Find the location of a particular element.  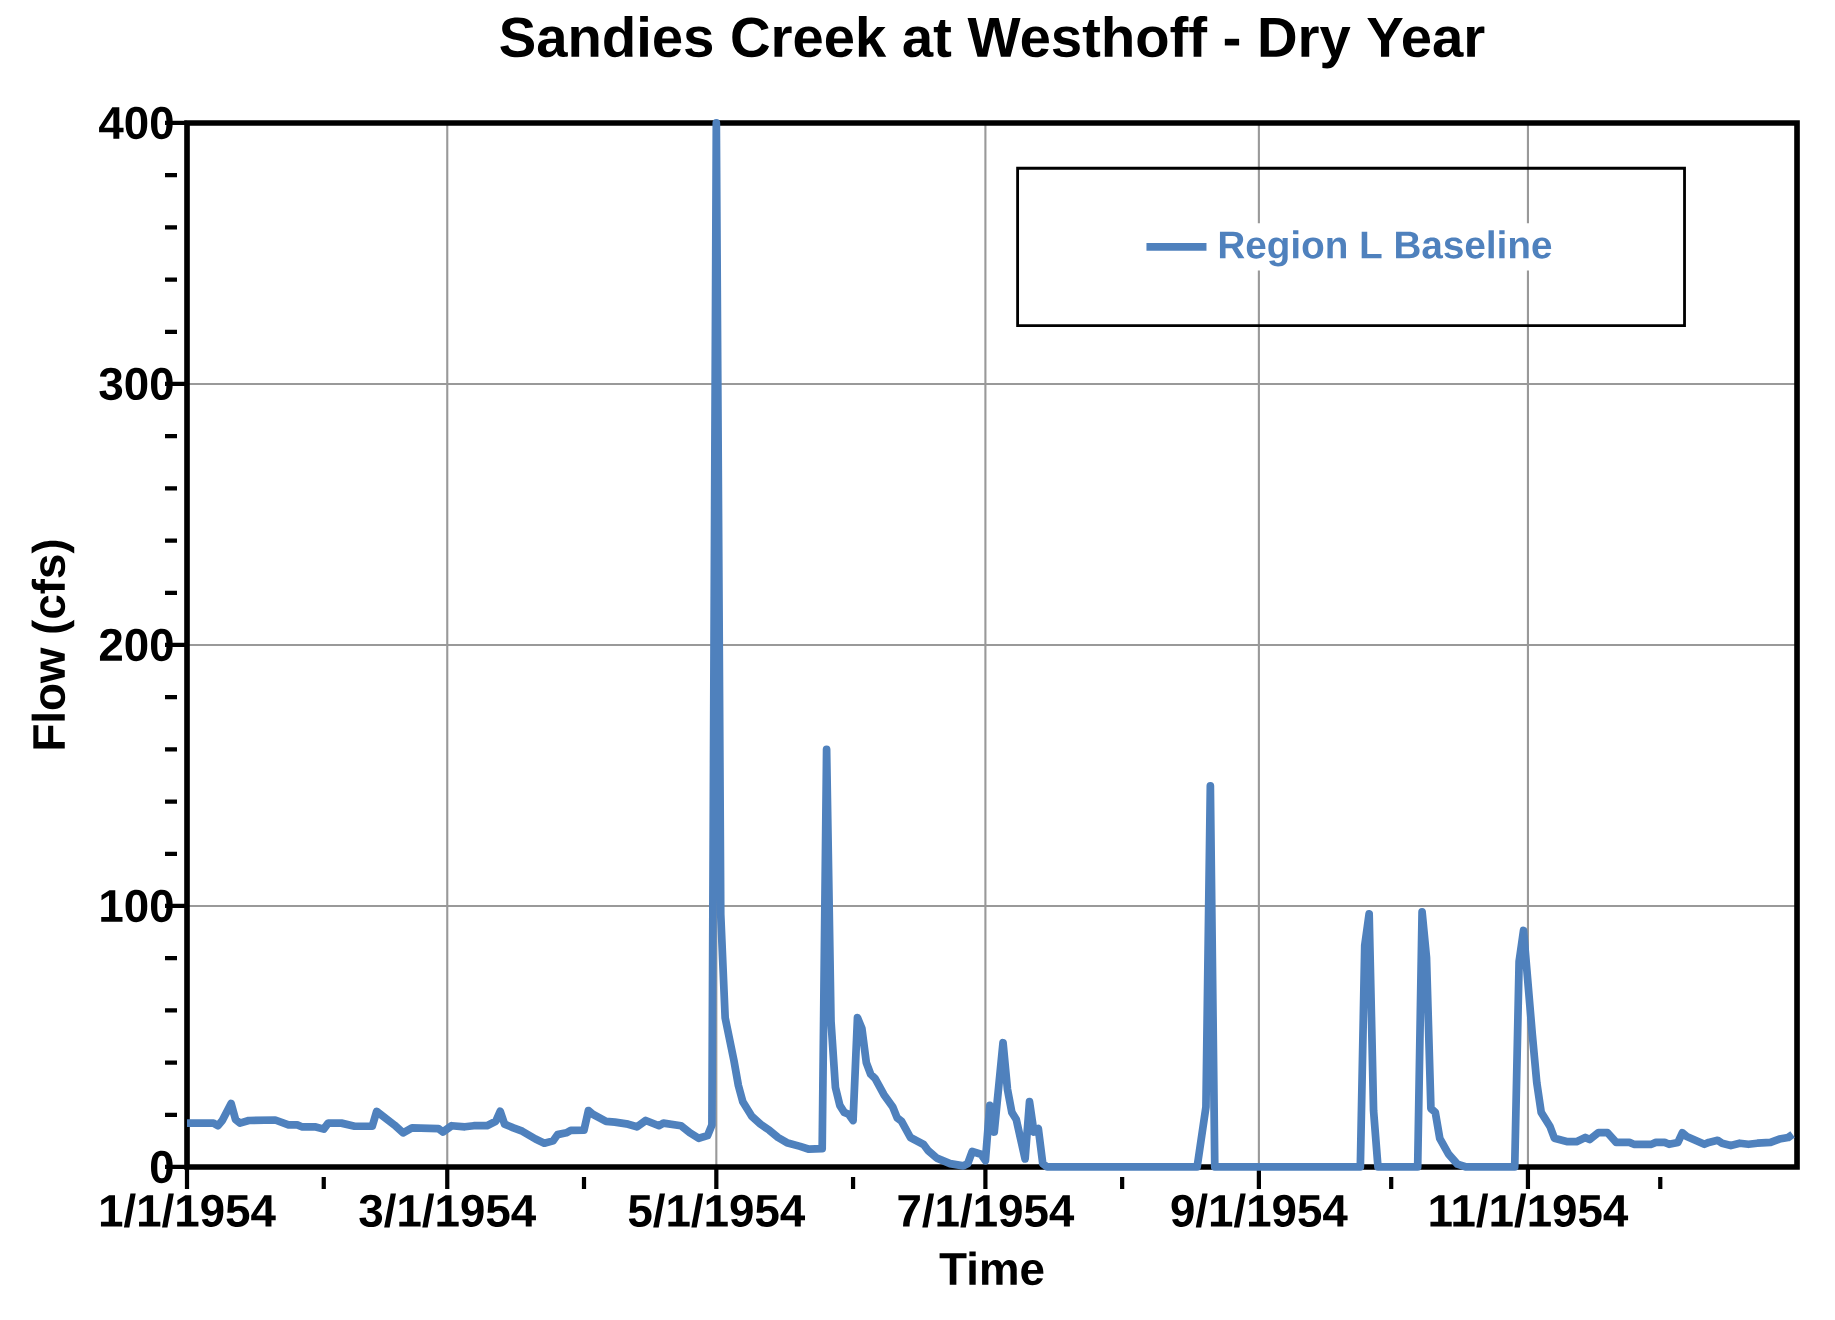

y-tick-label: 300 is located at coordinates (136, 384).